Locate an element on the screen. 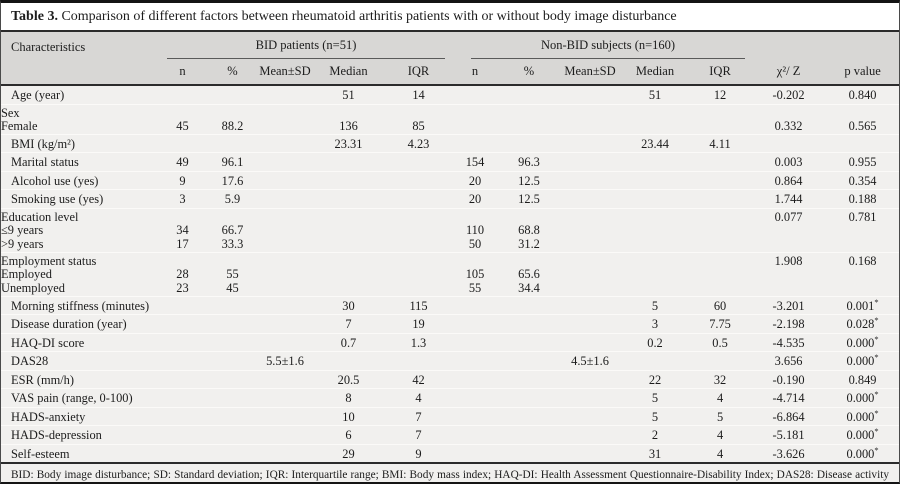 The image size is (900, 484). cell: -4.714 is located at coordinates (789, 397).